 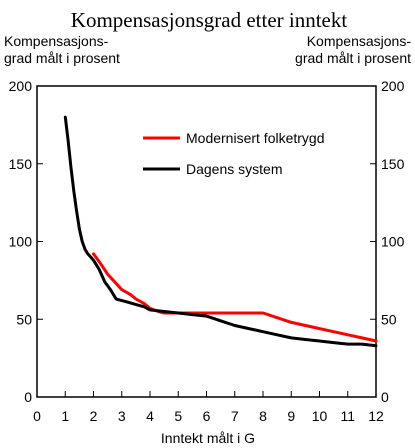 I want to click on x-tick-label: 4, so click(x=150, y=416).